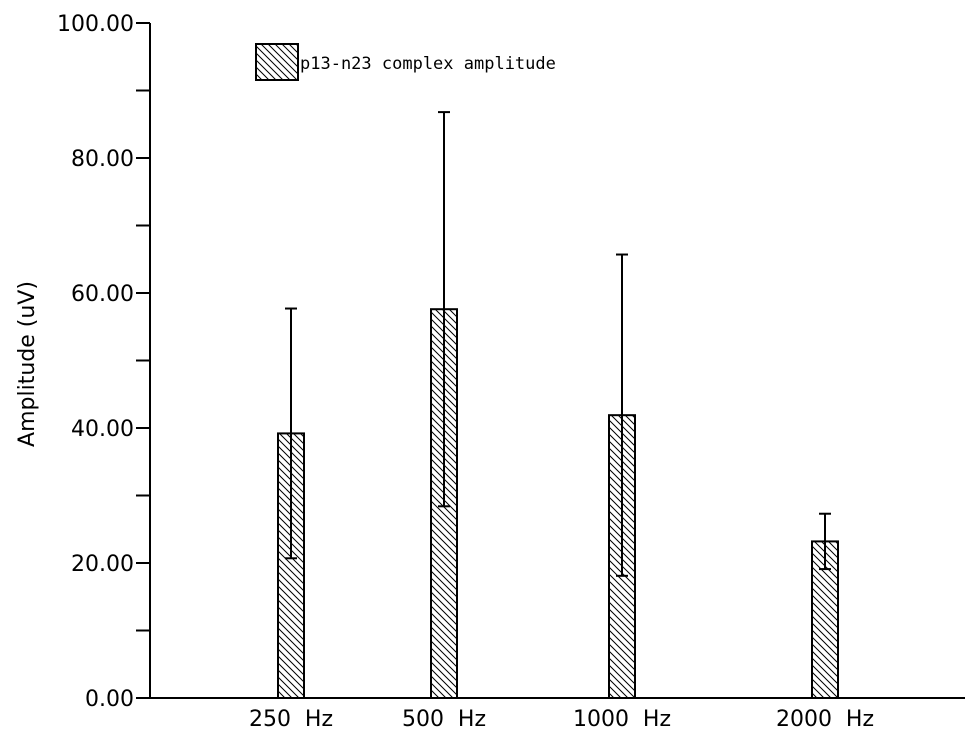 Image resolution: width=972 pixels, height=731 pixels. I want to click on y-tick-label: 60.00, so click(102, 294).